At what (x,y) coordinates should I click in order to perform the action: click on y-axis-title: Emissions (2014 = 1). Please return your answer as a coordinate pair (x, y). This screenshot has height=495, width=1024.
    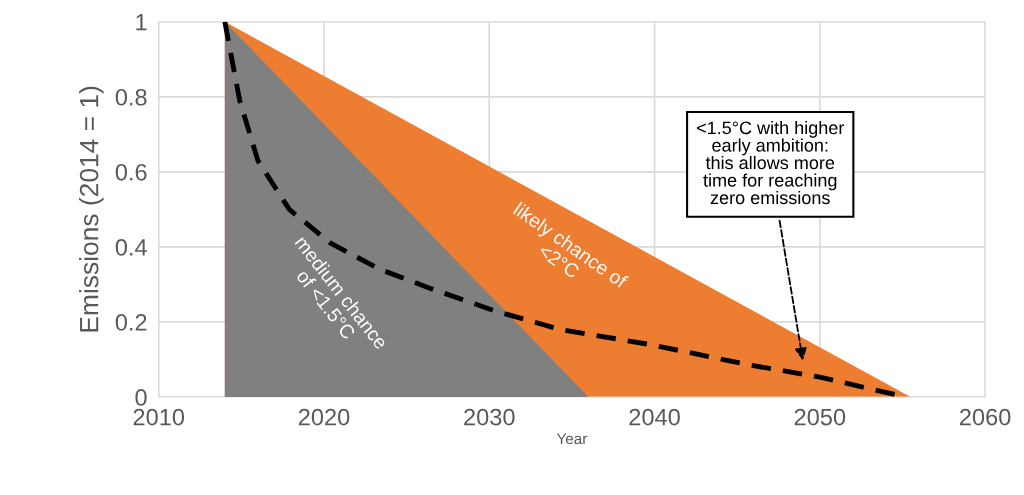
    Looking at the image, I should click on (91, 209).